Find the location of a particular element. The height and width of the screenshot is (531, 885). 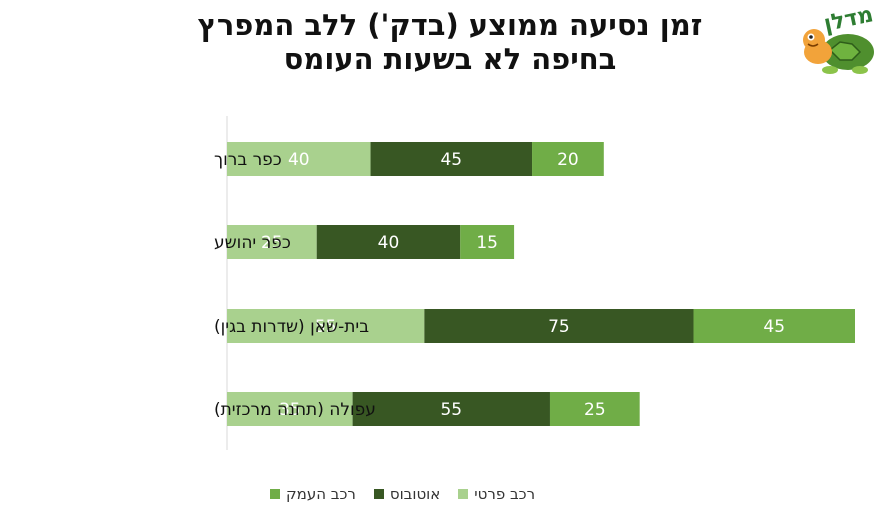

legend-item: אוטובוס is located at coordinates (407, 494).